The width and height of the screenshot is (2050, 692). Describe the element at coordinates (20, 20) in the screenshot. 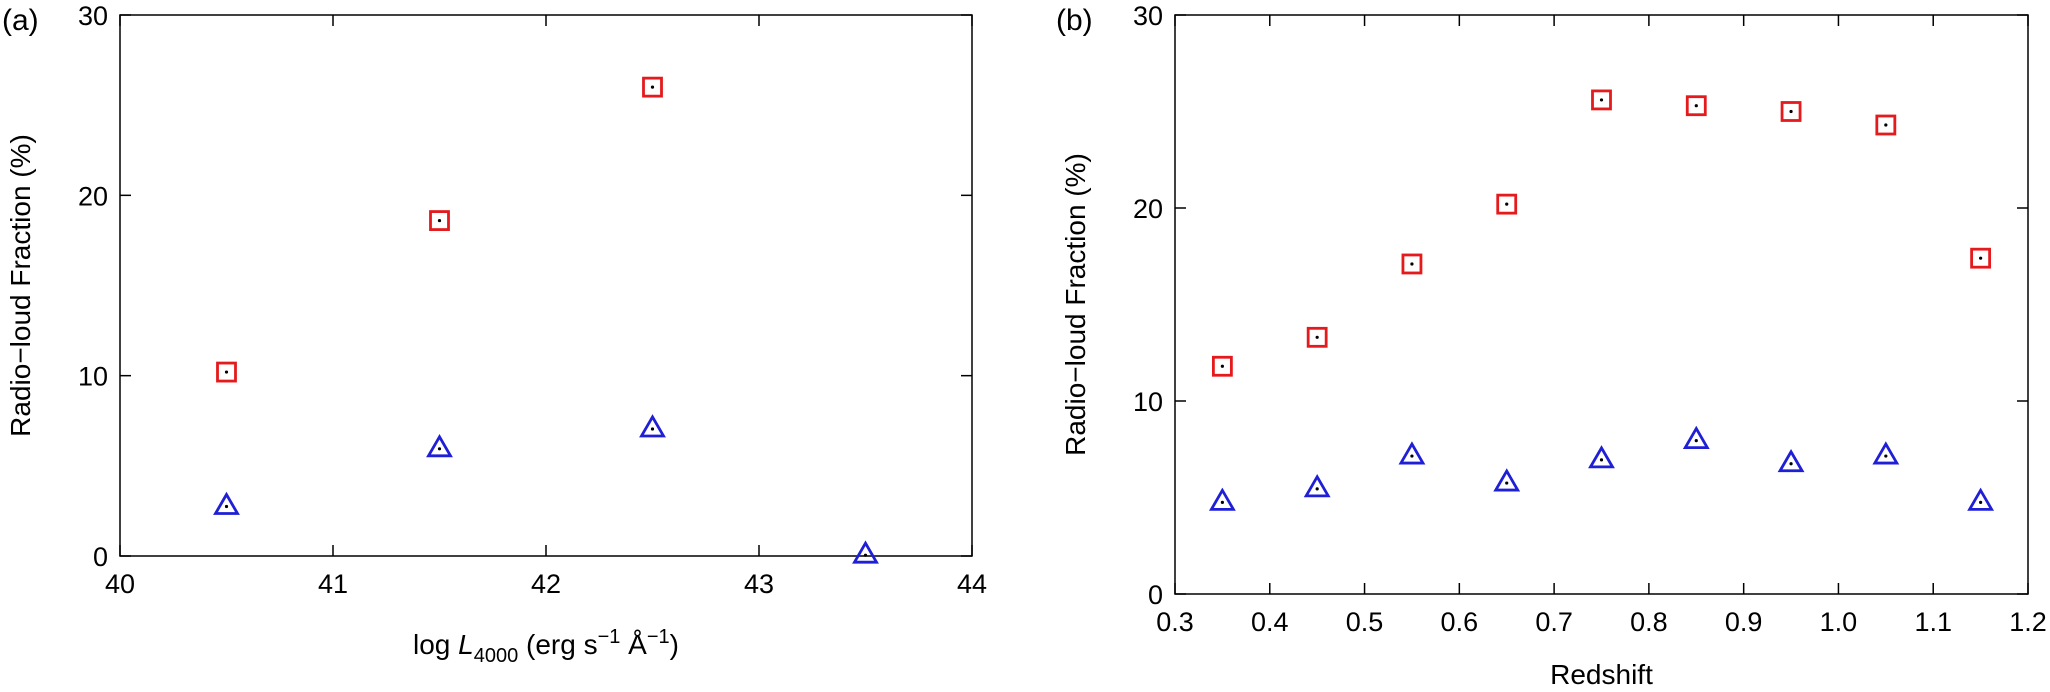

I see `panel-label: (a)` at that location.